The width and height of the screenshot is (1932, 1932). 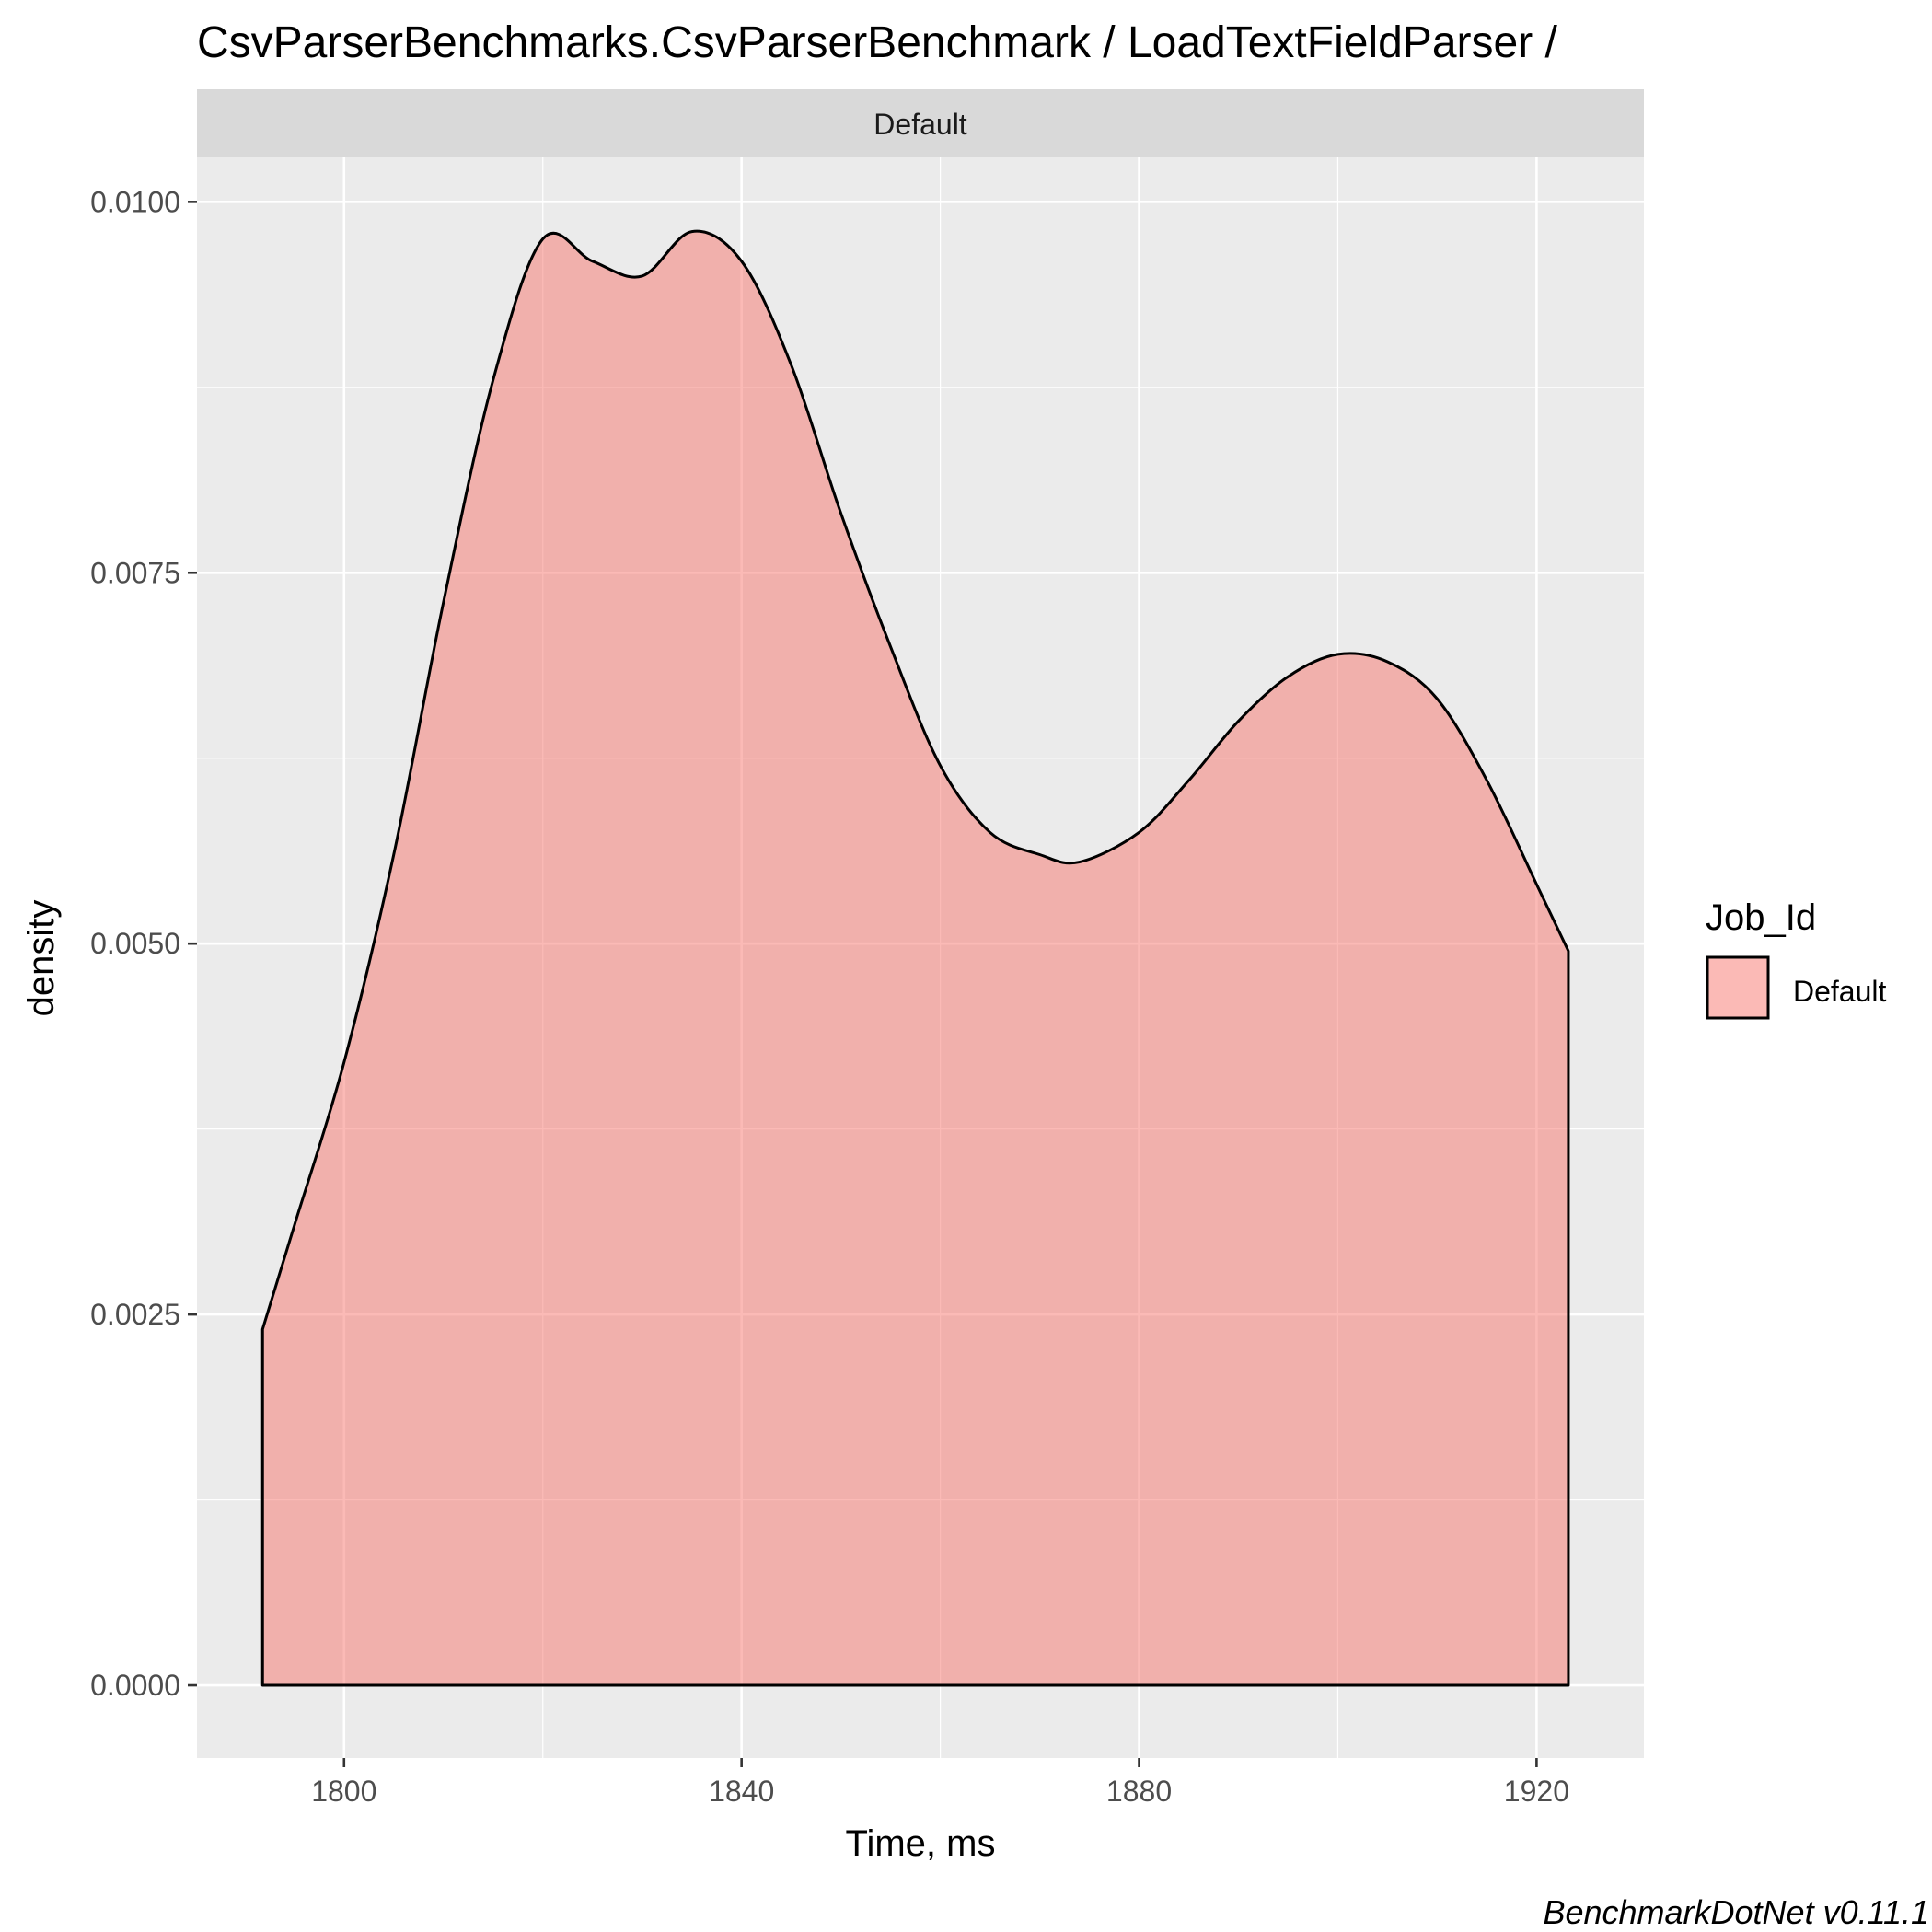 I want to click on y-tick-label: 0.0000, so click(x=135, y=1686).